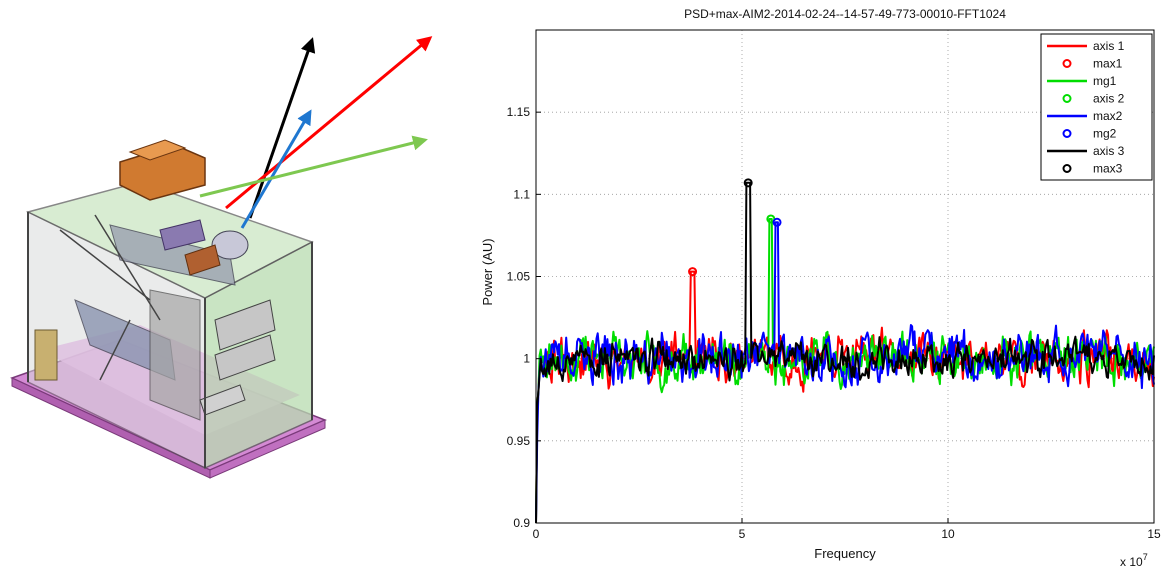 This screenshot has height=570, width=1166. What do you see at coordinates (276, 169) in the screenshot?
I see `axis-arrow-blue` at bounding box center [276, 169].